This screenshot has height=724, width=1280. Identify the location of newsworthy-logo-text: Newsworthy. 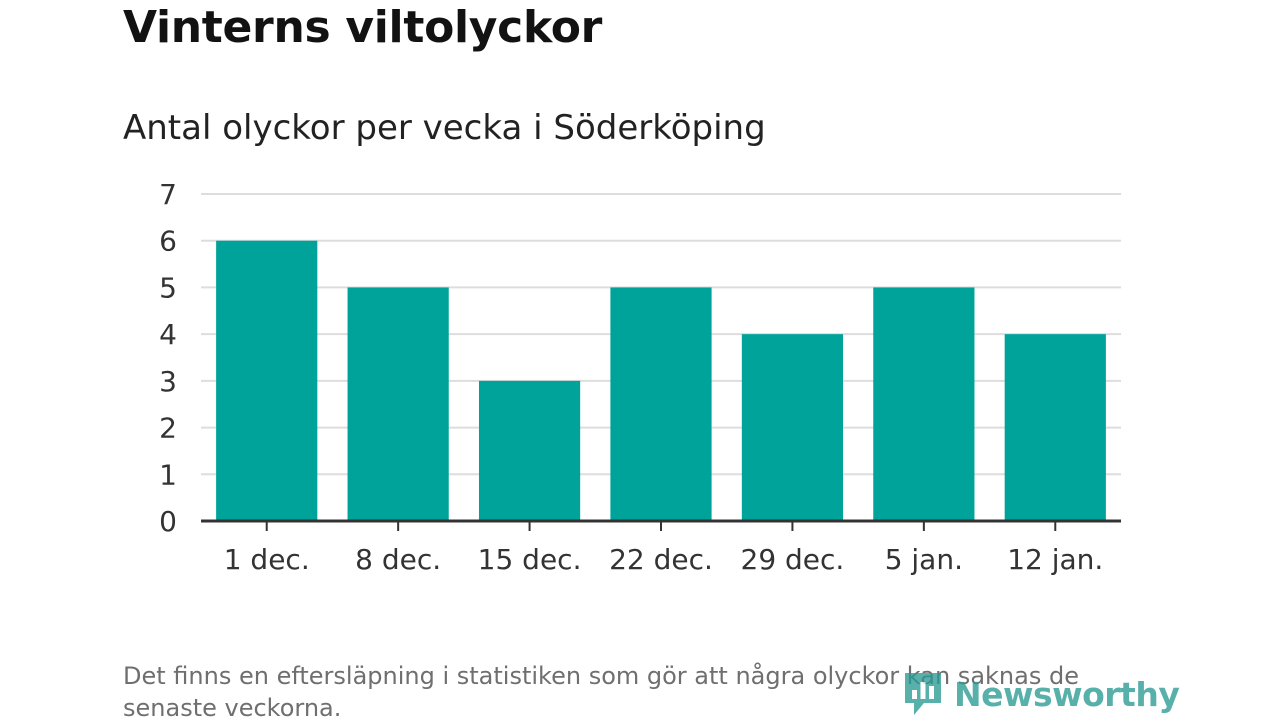
(1067, 694).